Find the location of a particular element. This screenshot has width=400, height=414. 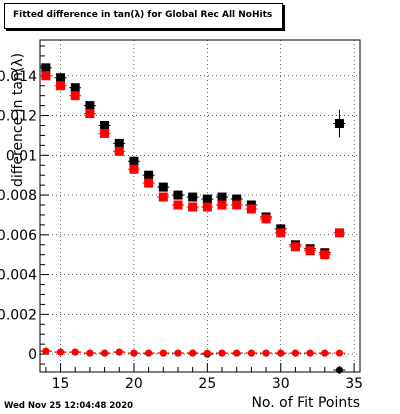

y-tick-label: 0.014 is located at coordinates (18, 77).